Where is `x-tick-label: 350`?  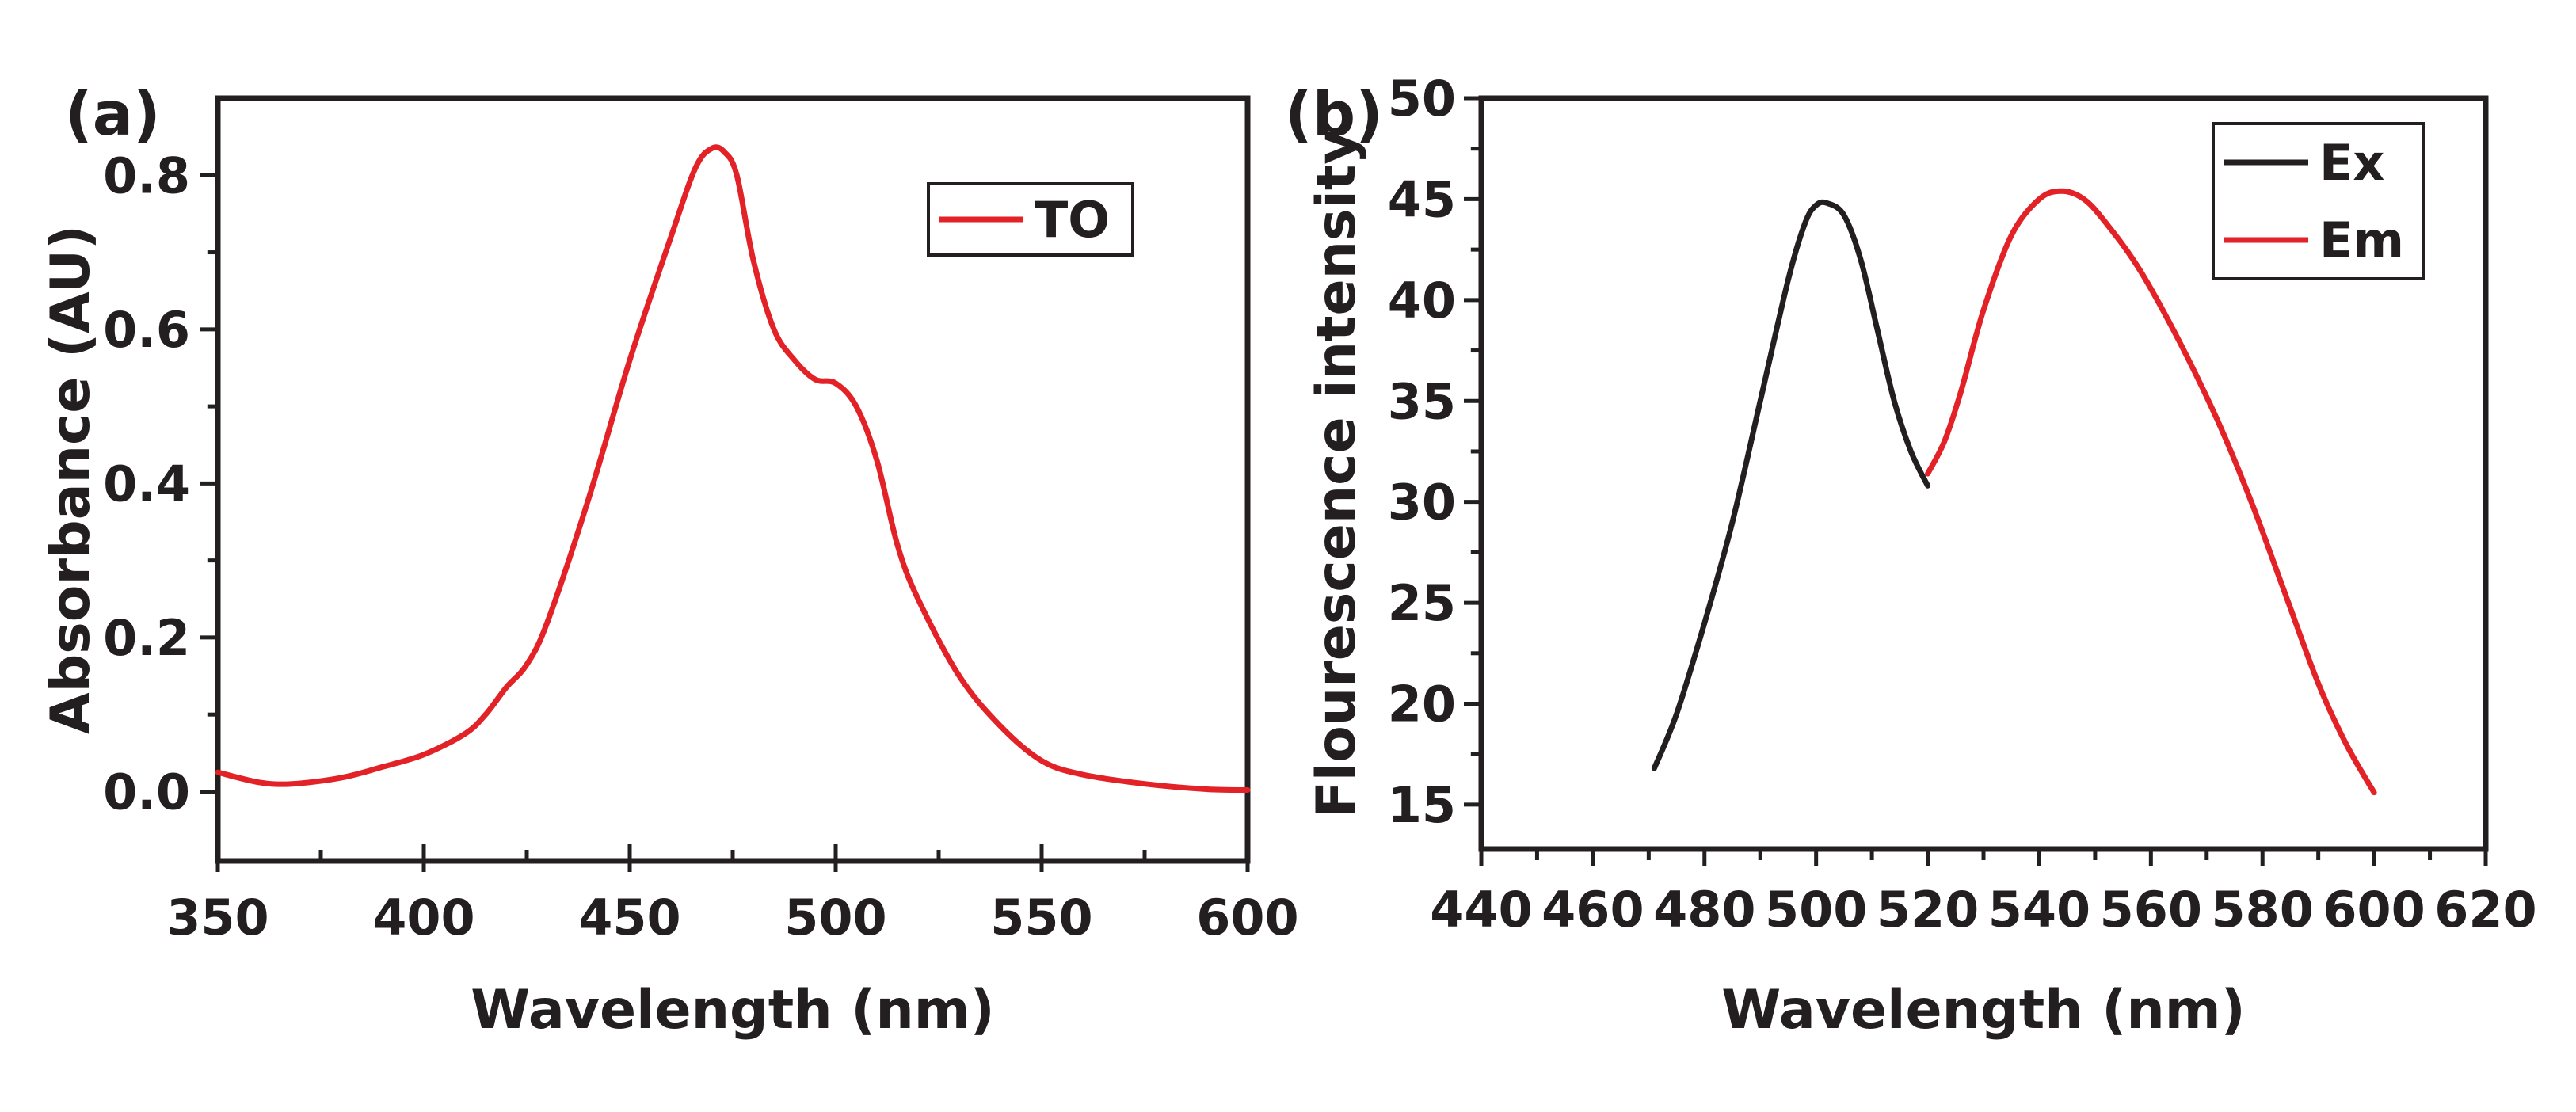
x-tick-label: 350 is located at coordinates (218, 917).